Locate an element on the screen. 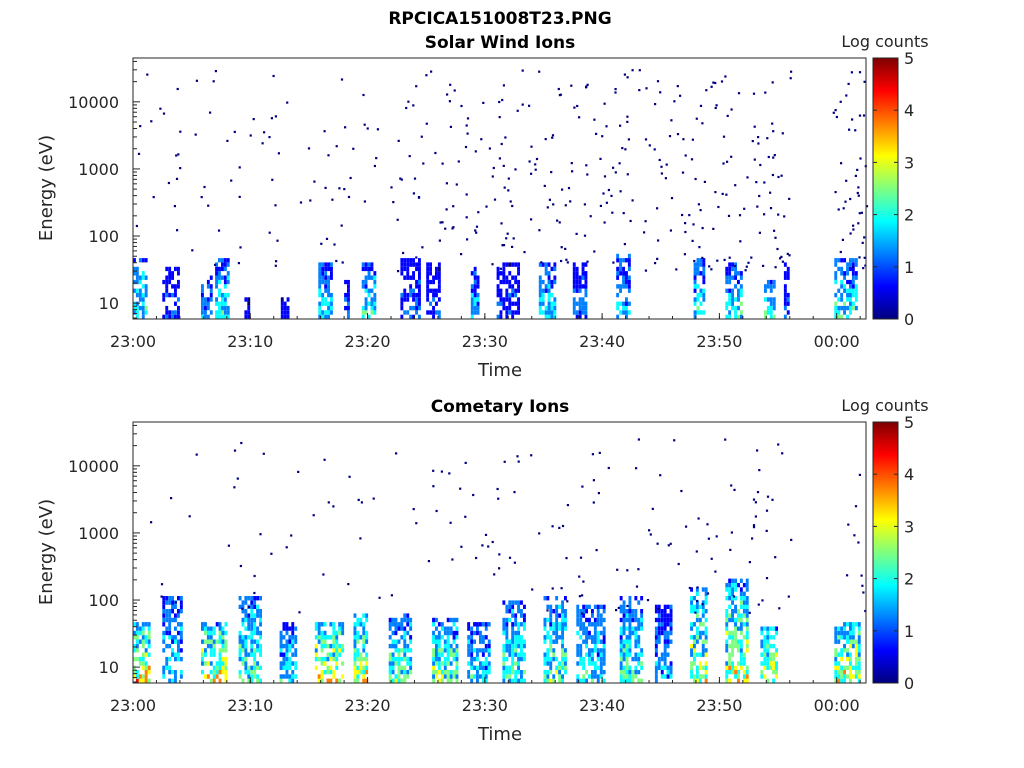 The image size is (1024, 768). colorbar is located at coordinates (885, 552).